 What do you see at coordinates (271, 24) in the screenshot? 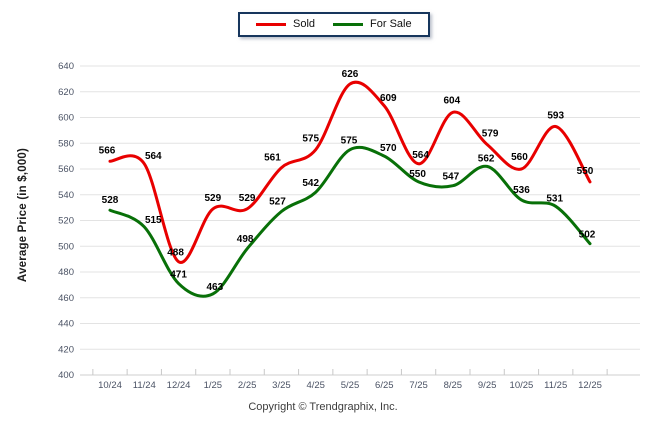
I see `sold-line-swatch` at bounding box center [271, 24].